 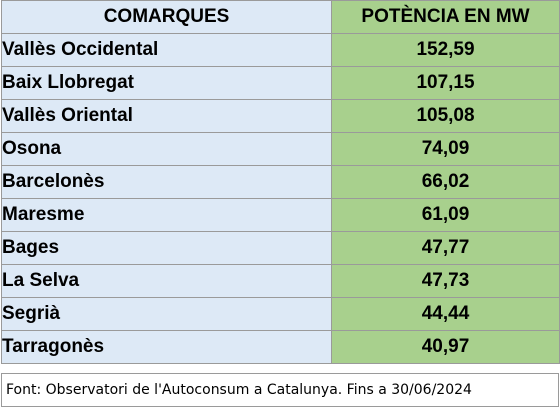 What do you see at coordinates (166, 248) in the screenshot?
I see `comarca-cell: Bages` at bounding box center [166, 248].